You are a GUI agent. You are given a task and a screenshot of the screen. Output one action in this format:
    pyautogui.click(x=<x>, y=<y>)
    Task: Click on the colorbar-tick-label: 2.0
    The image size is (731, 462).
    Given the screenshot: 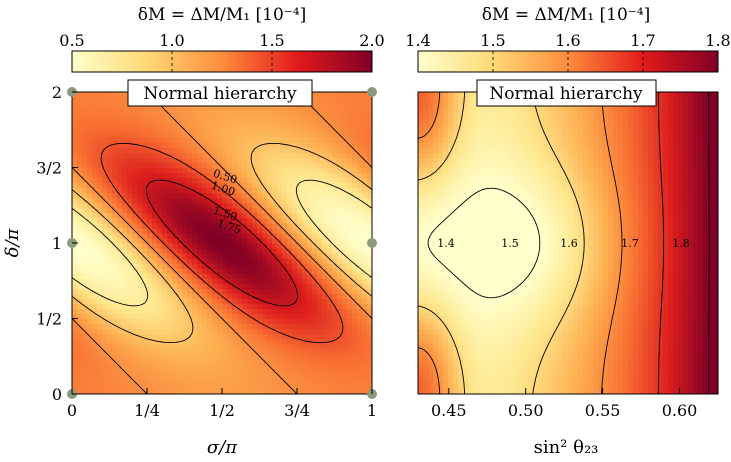 What is the action you would take?
    pyautogui.click(x=371, y=40)
    